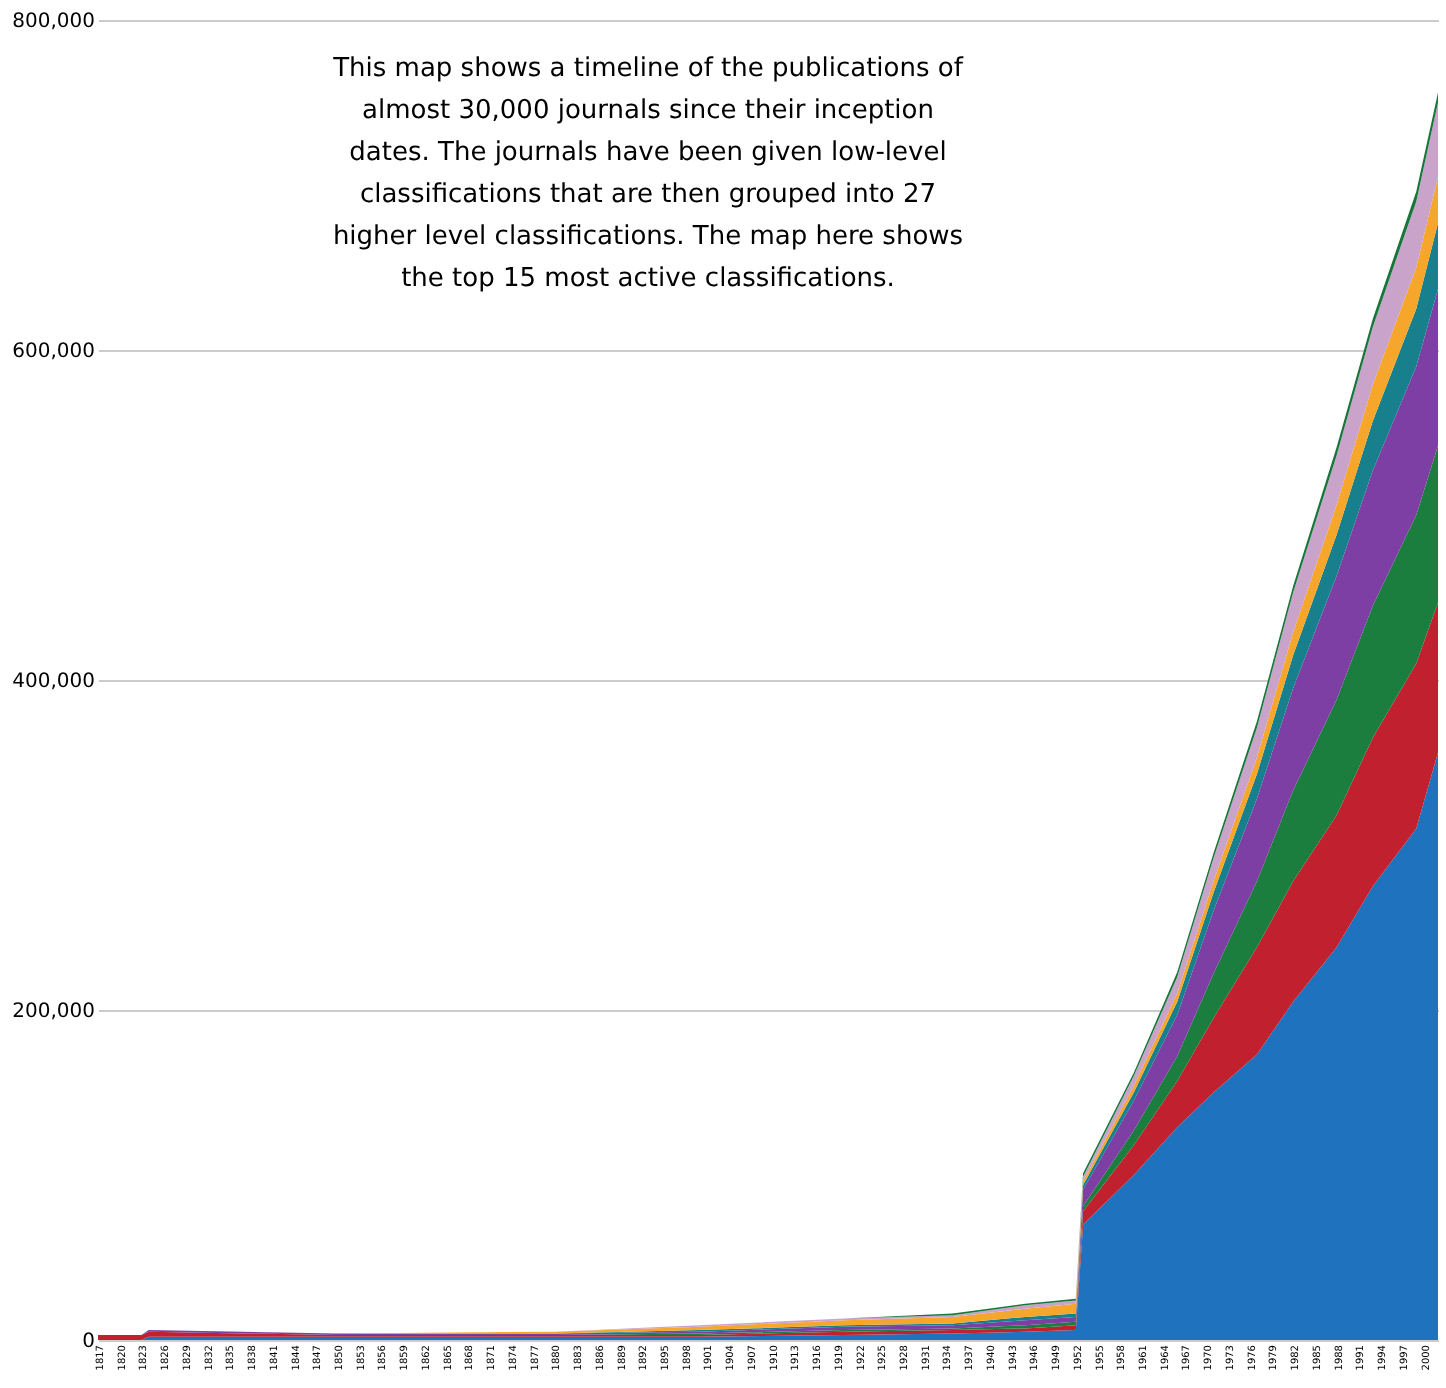  I want to click on y-tick-label: 600,000, so click(53, 352).